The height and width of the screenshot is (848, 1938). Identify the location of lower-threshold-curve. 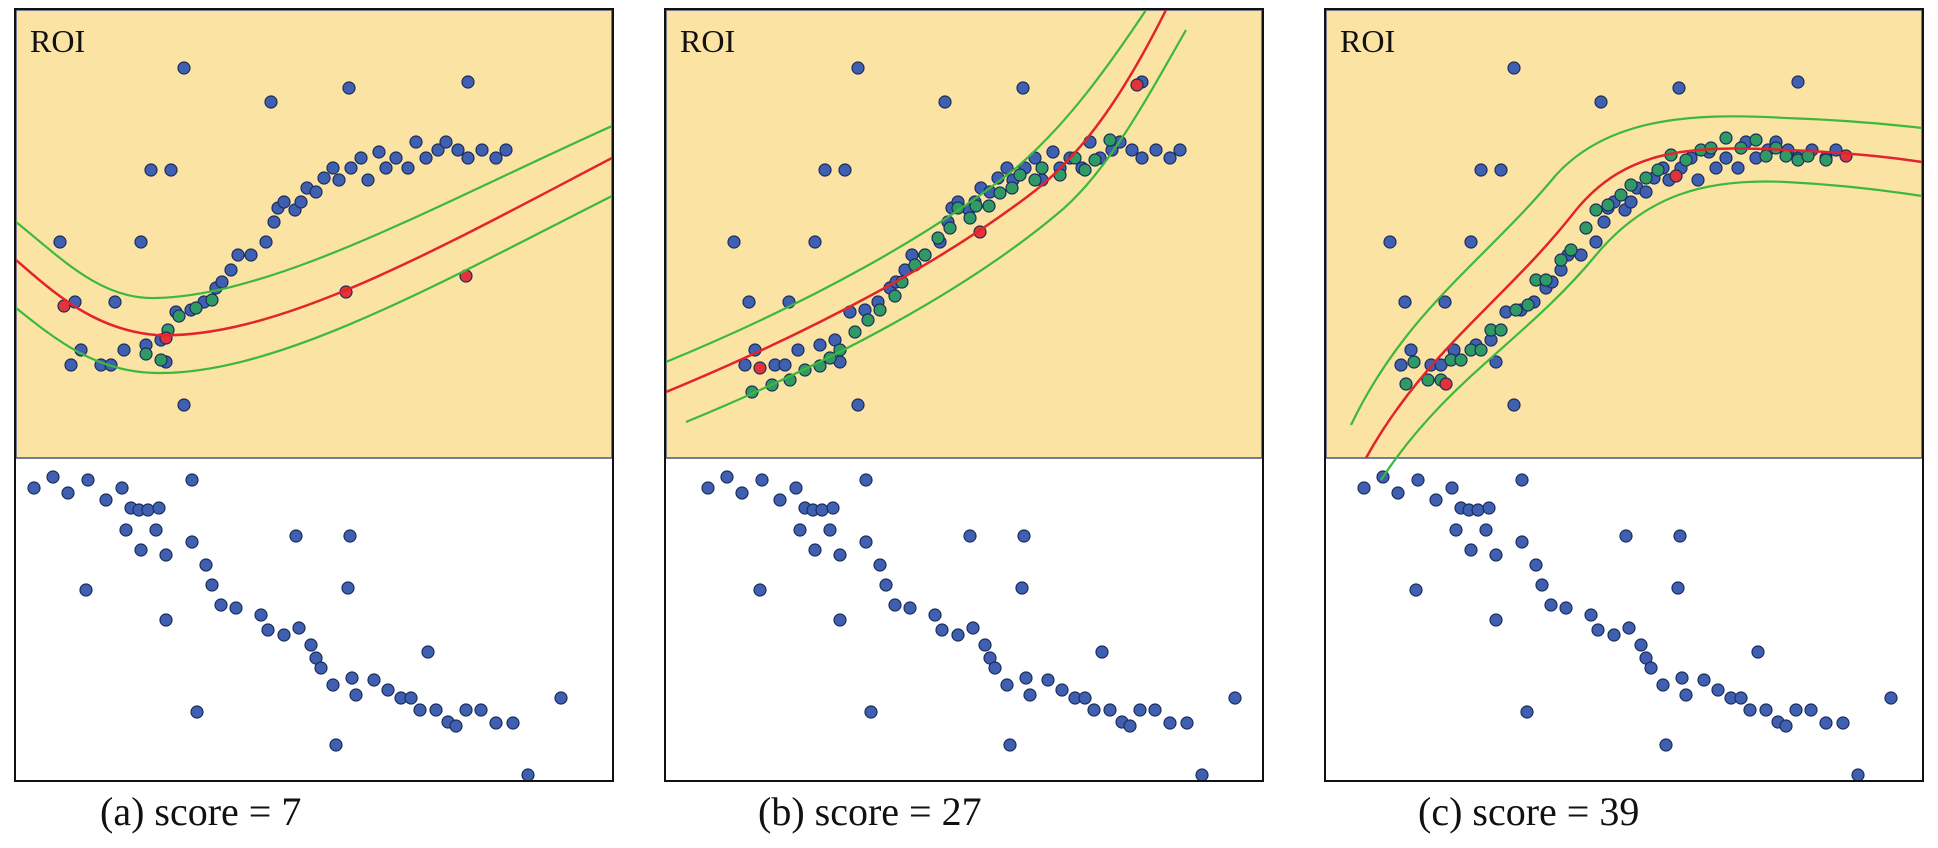
(936, 226).